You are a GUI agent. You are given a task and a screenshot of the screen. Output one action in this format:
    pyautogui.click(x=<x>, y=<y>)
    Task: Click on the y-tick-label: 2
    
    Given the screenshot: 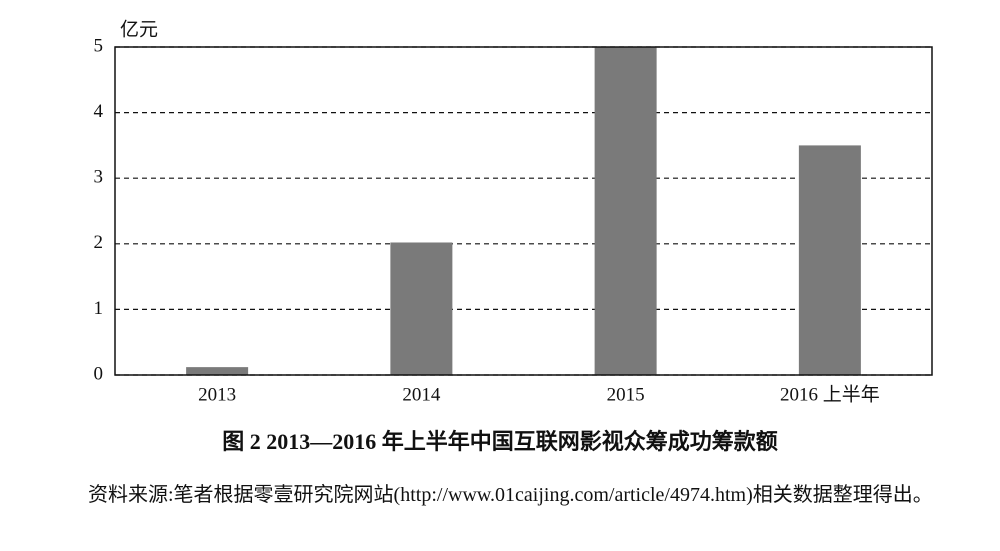 What is the action you would take?
    pyautogui.click(x=99, y=242)
    